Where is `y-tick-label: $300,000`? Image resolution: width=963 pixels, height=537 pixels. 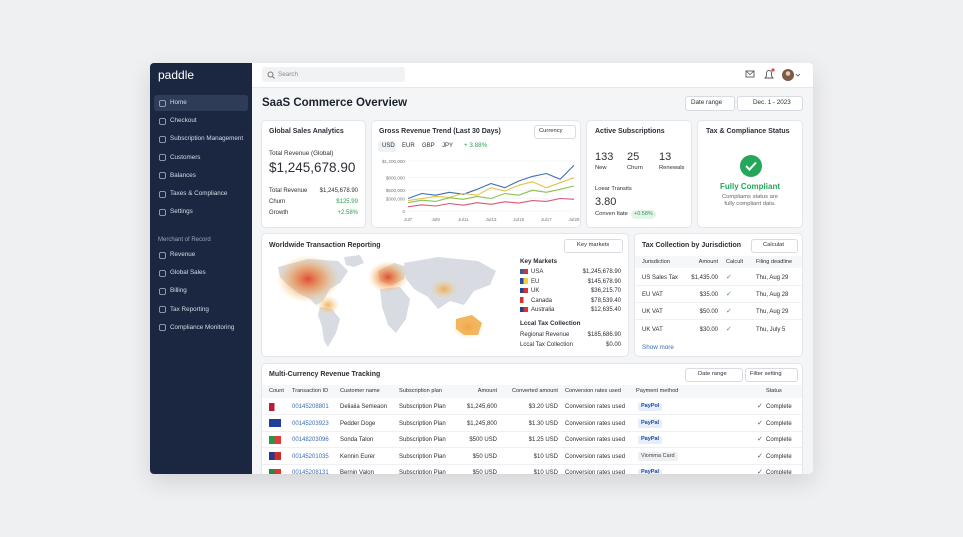
y-tick-label: $300,000 is located at coordinates (396, 198).